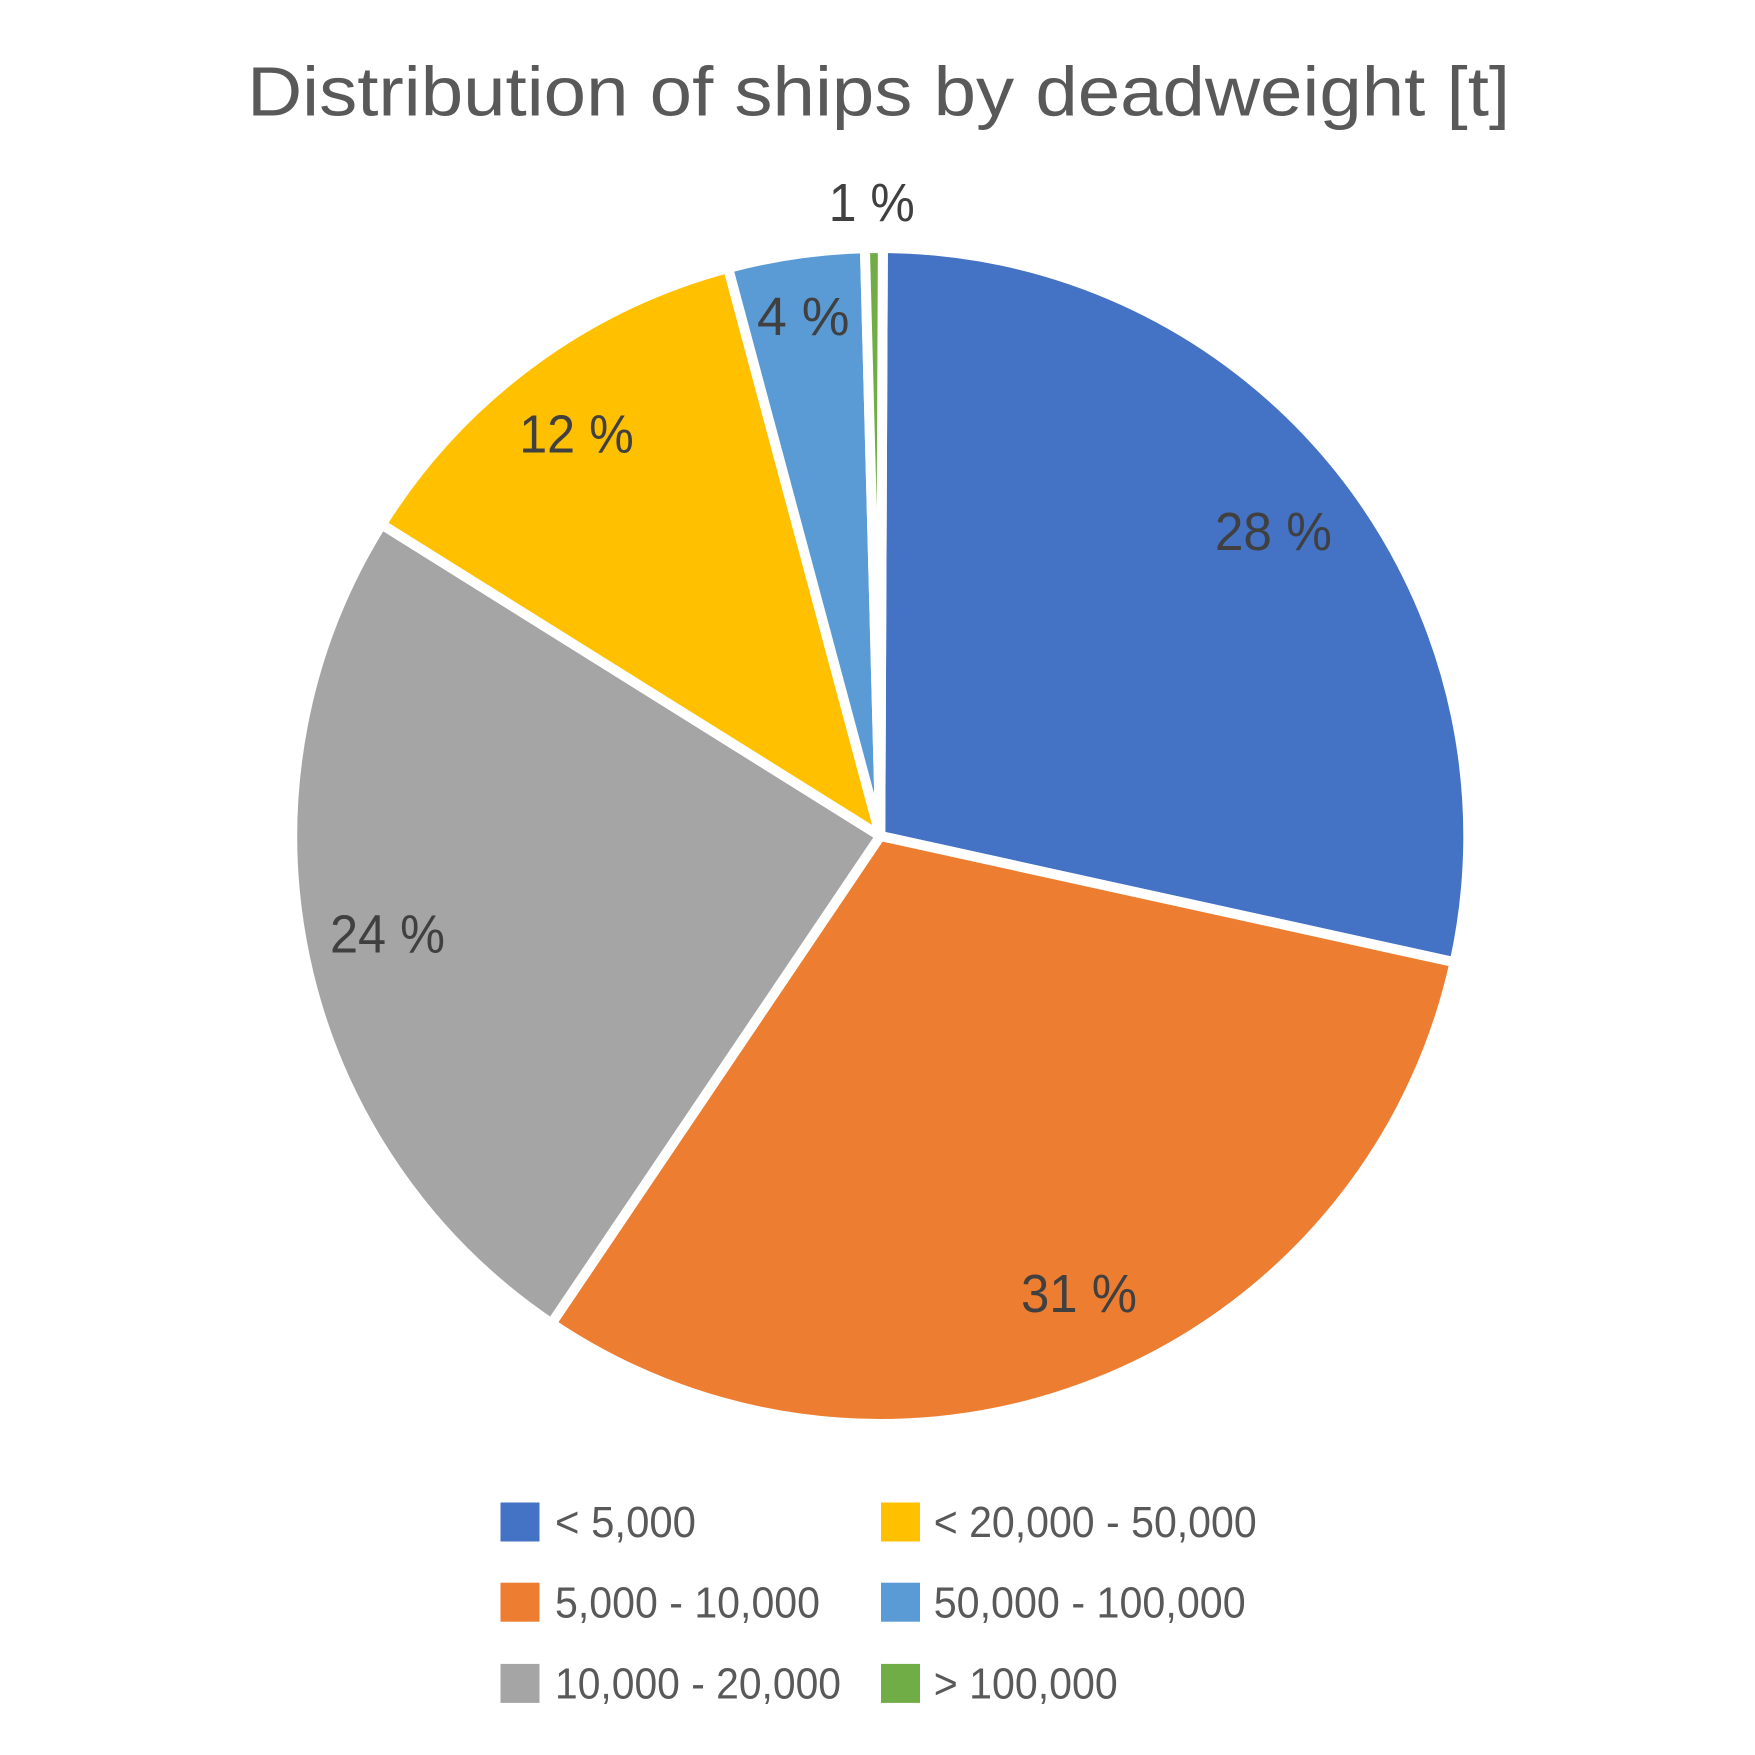 This screenshot has height=1755, width=1755. What do you see at coordinates (1090, 1603) in the screenshot?
I see `svg-text: 50,000 - 100,000` at bounding box center [1090, 1603].